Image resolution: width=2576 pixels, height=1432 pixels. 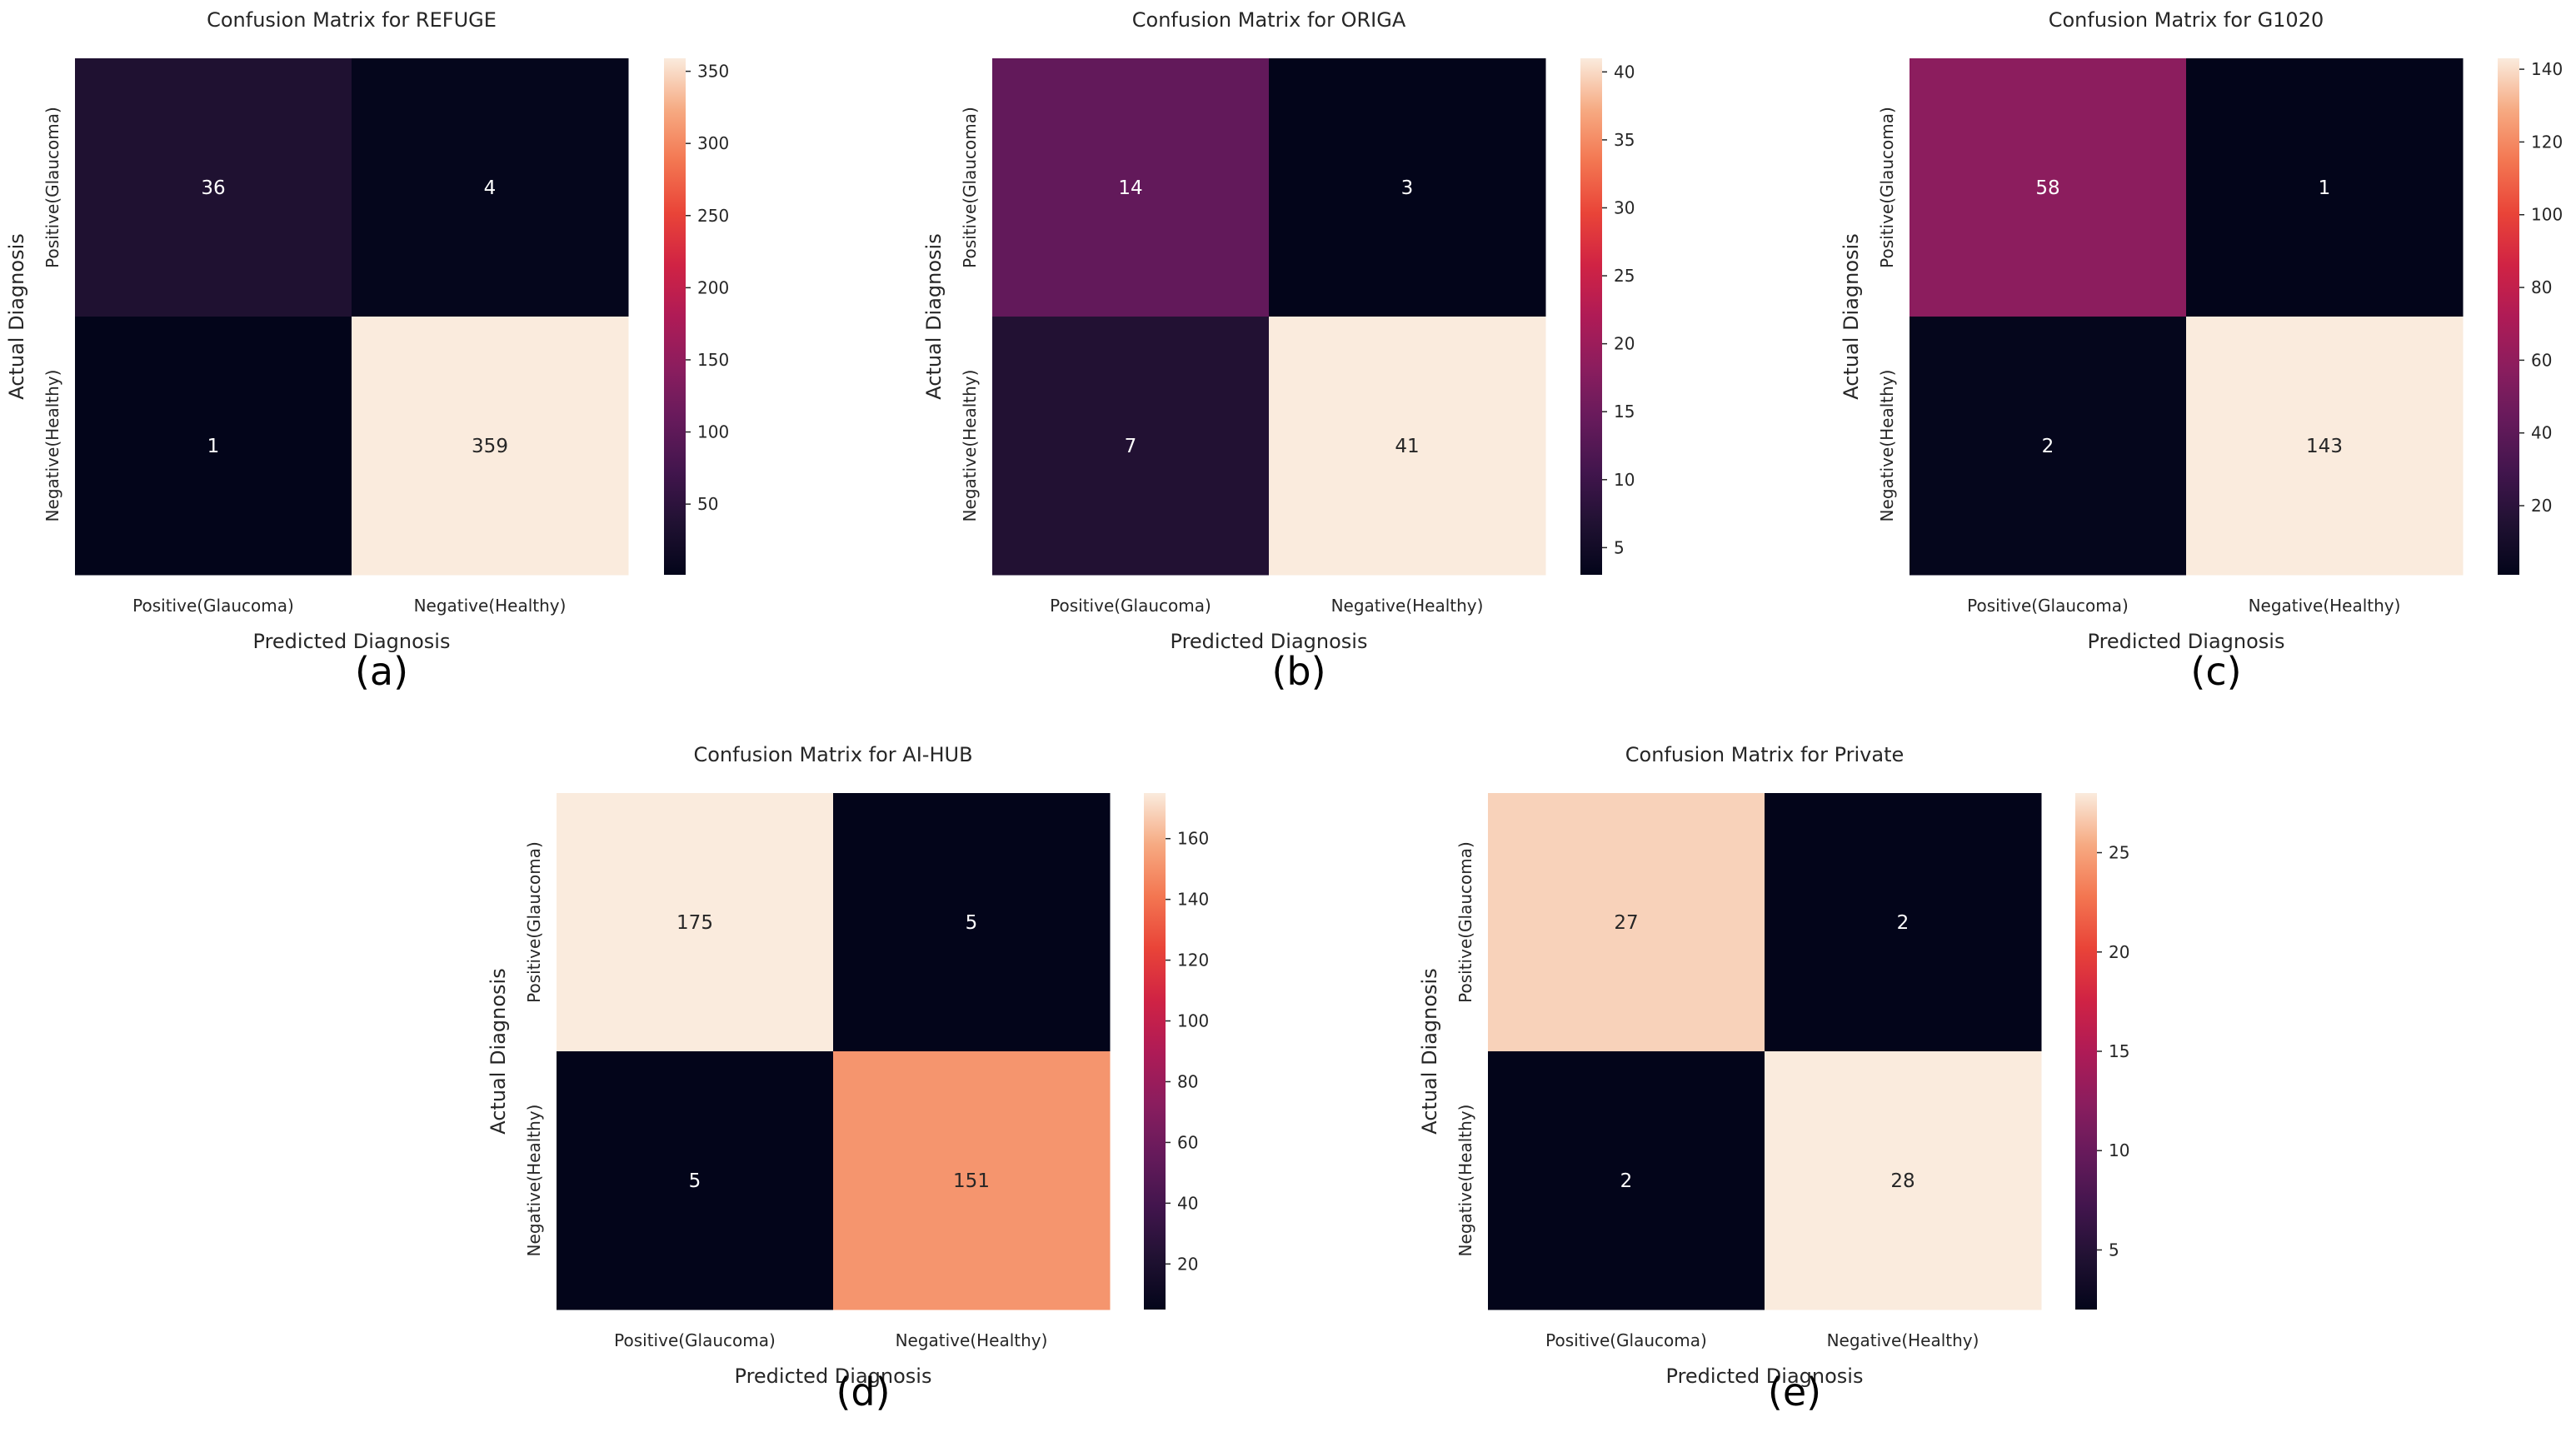 I want to click on colorbar-tick-label: 150, so click(x=713, y=360).